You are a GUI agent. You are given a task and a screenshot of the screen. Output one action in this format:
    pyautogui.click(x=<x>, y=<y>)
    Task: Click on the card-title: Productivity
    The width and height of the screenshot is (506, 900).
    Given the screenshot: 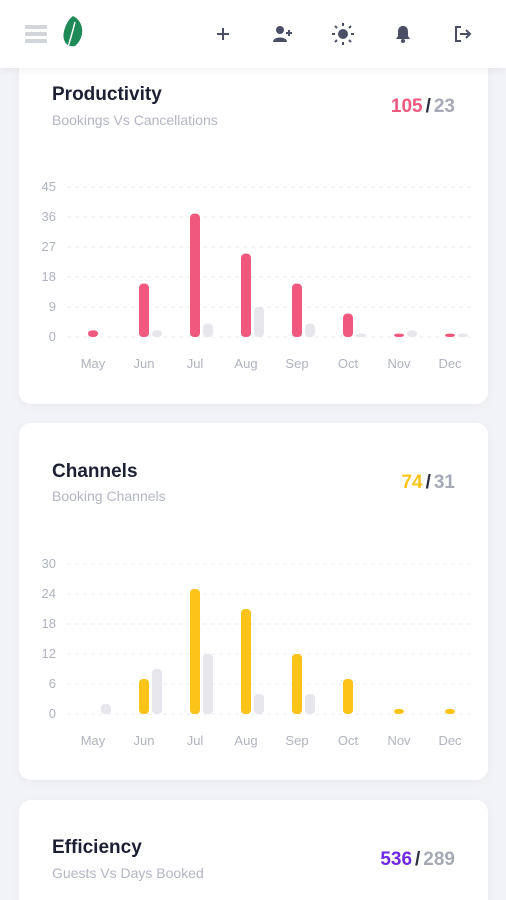 What is the action you would take?
    pyautogui.click(x=107, y=94)
    